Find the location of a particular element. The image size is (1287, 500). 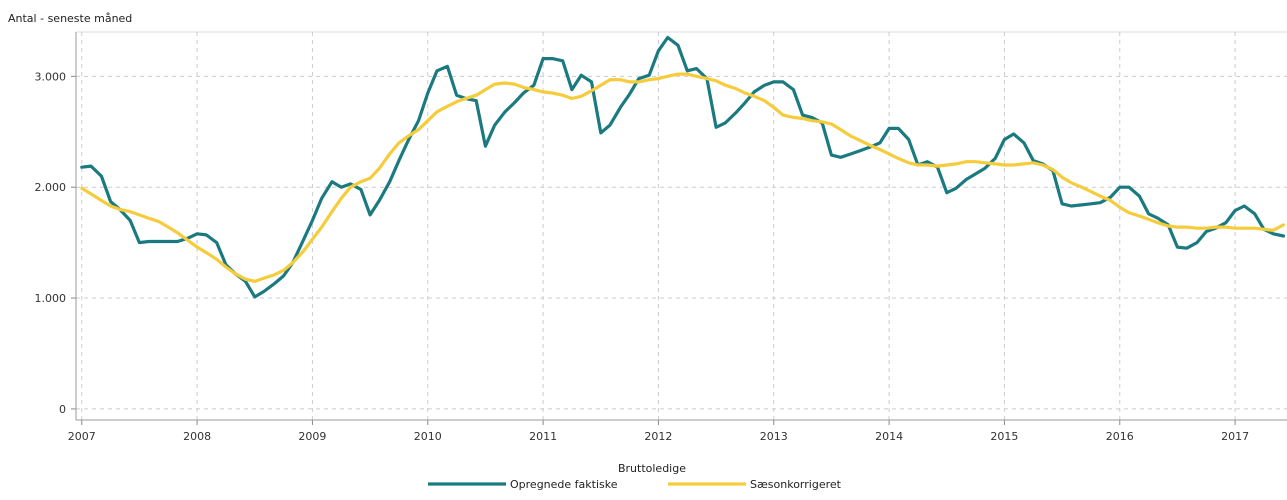

y-tick-label: 2.000 is located at coordinates (51, 187).